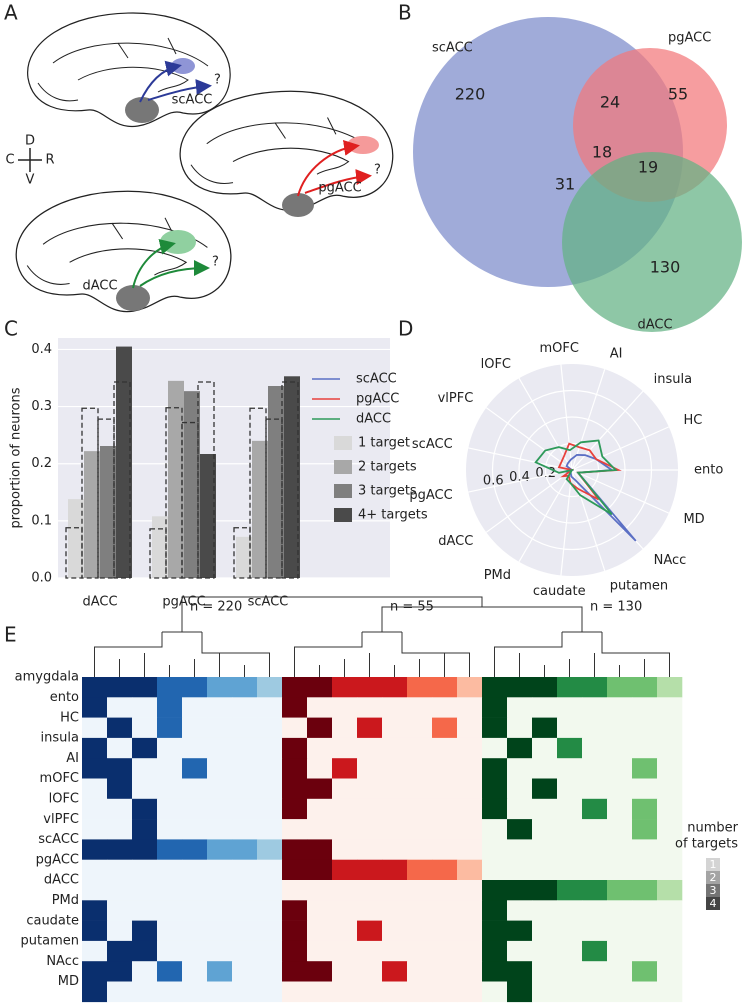  What do you see at coordinates (343, 467) in the screenshot?
I see `legend-swatch` at bounding box center [343, 467].